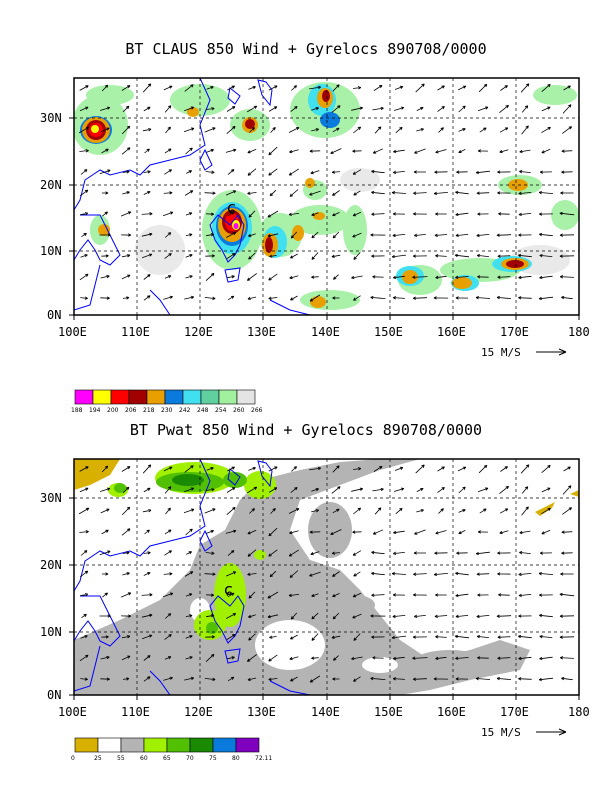 The width and height of the screenshot is (612, 792). Describe the element at coordinates (198, 712) in the screenshot. I see `lon-label: 120E` at that location.